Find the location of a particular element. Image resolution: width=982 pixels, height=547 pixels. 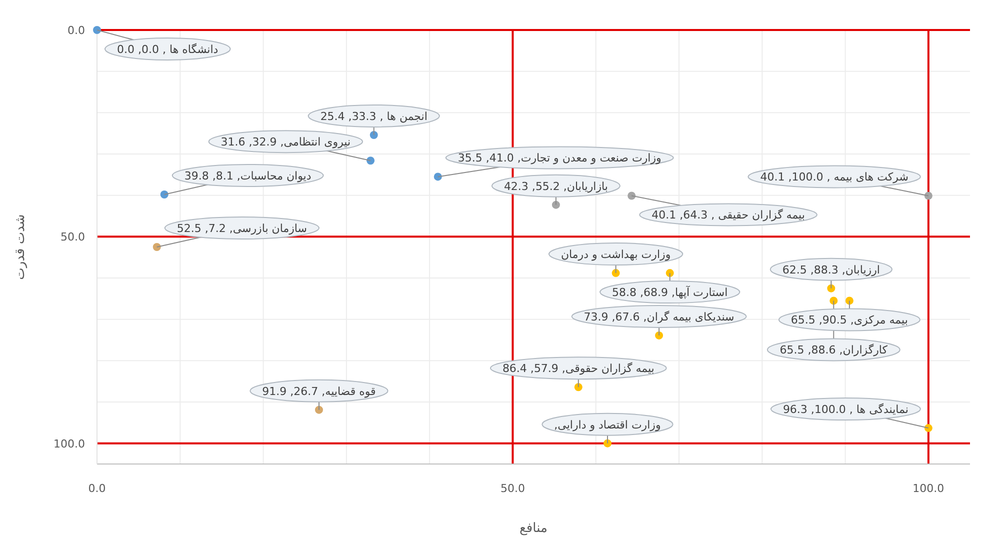

annotation: وزارت اقتصاد و دارایی, is located at coordinates (607, 425).